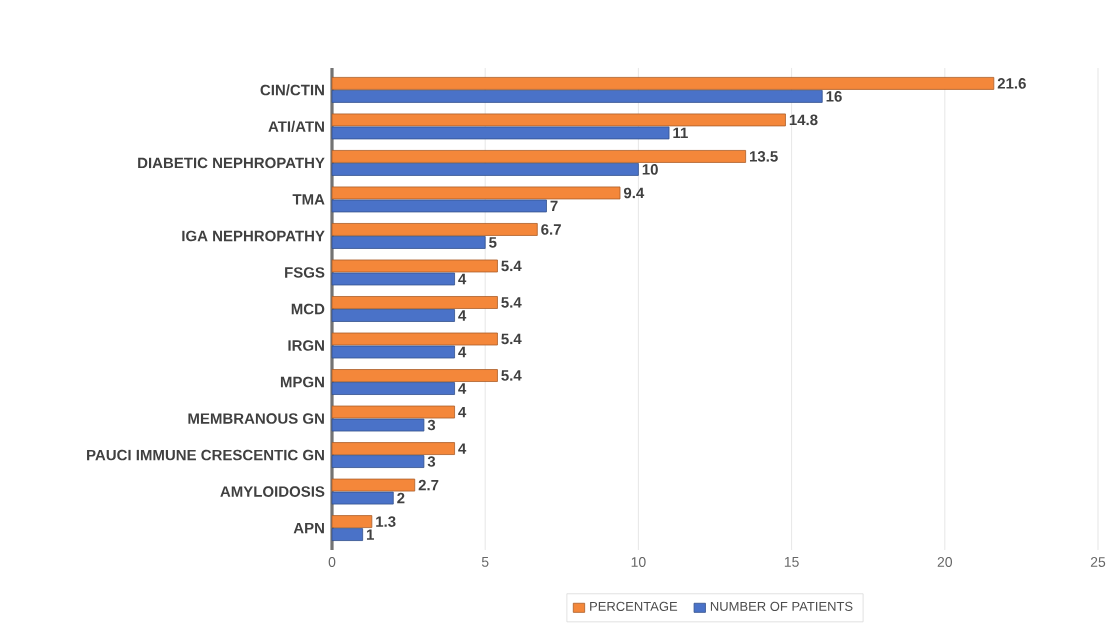 The height and width of the screenshot is (626, 1116). Describe the element at coordinates (1098, 562) in the screenshot. I see `x-tick-label: 25` at that location.